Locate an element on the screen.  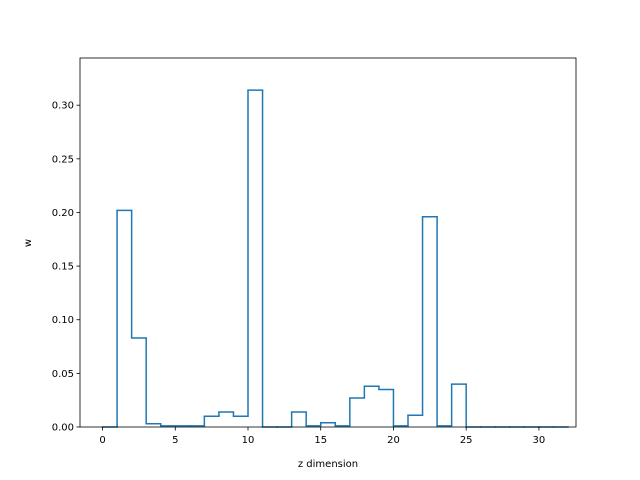
x-tick-label: 30 is located at coordinates (539, 440).